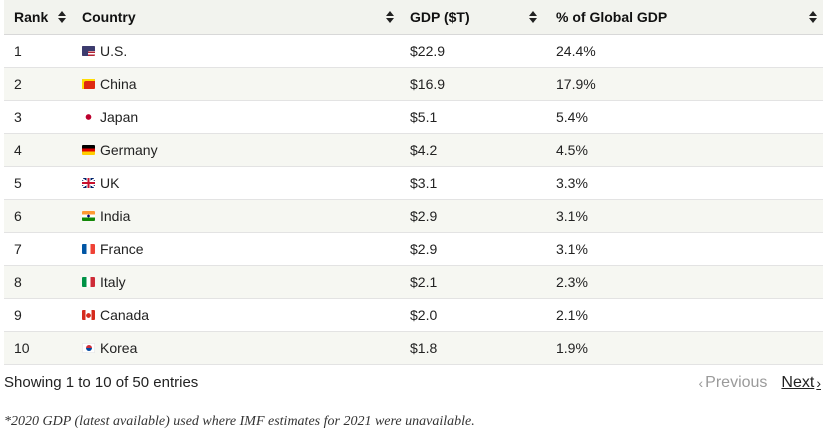 This screenshot has width=827, height=433. I want to click on column-header-share: % of Global GDP, so click(684, 17).